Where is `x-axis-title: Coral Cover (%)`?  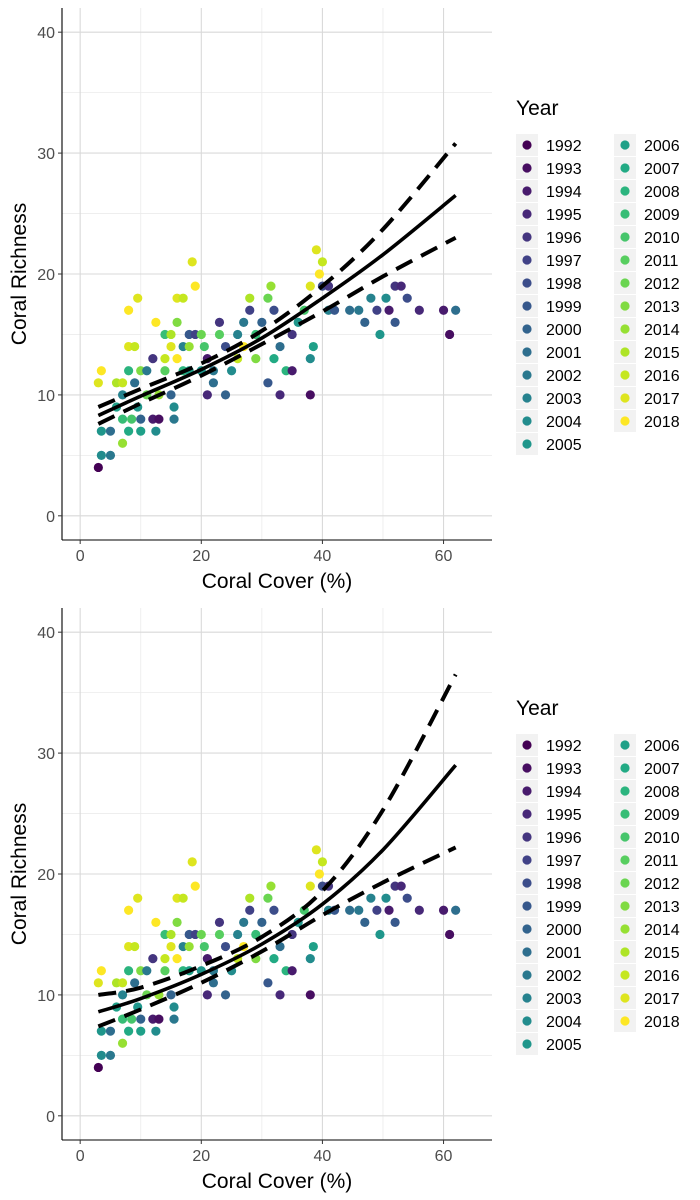
x-axis-title: Coral Cover (%) is located at coordinates (277, 1181).